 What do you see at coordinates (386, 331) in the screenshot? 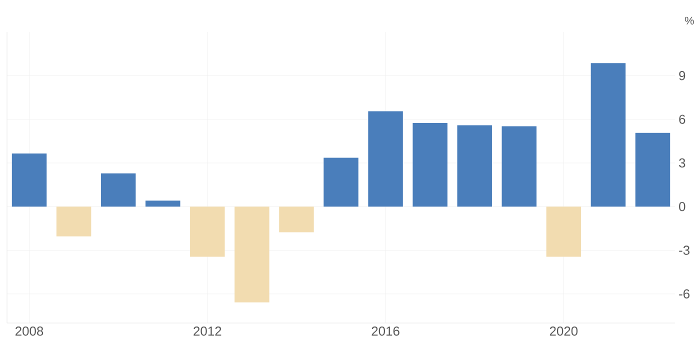
I see `x-tick-label: 2016` at bounding box center [386, 331].